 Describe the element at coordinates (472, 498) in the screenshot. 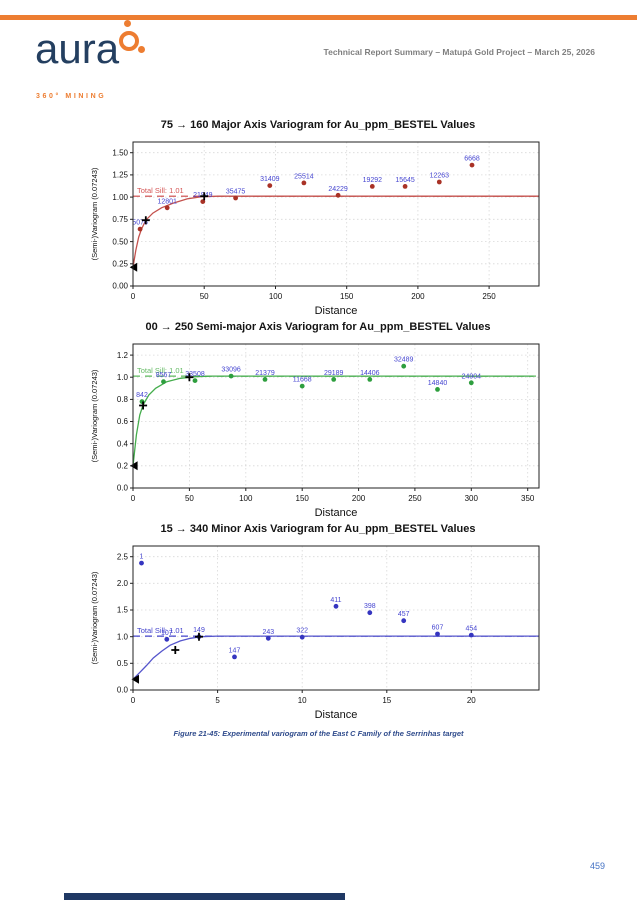

I see `svg-text: 300` at that location.